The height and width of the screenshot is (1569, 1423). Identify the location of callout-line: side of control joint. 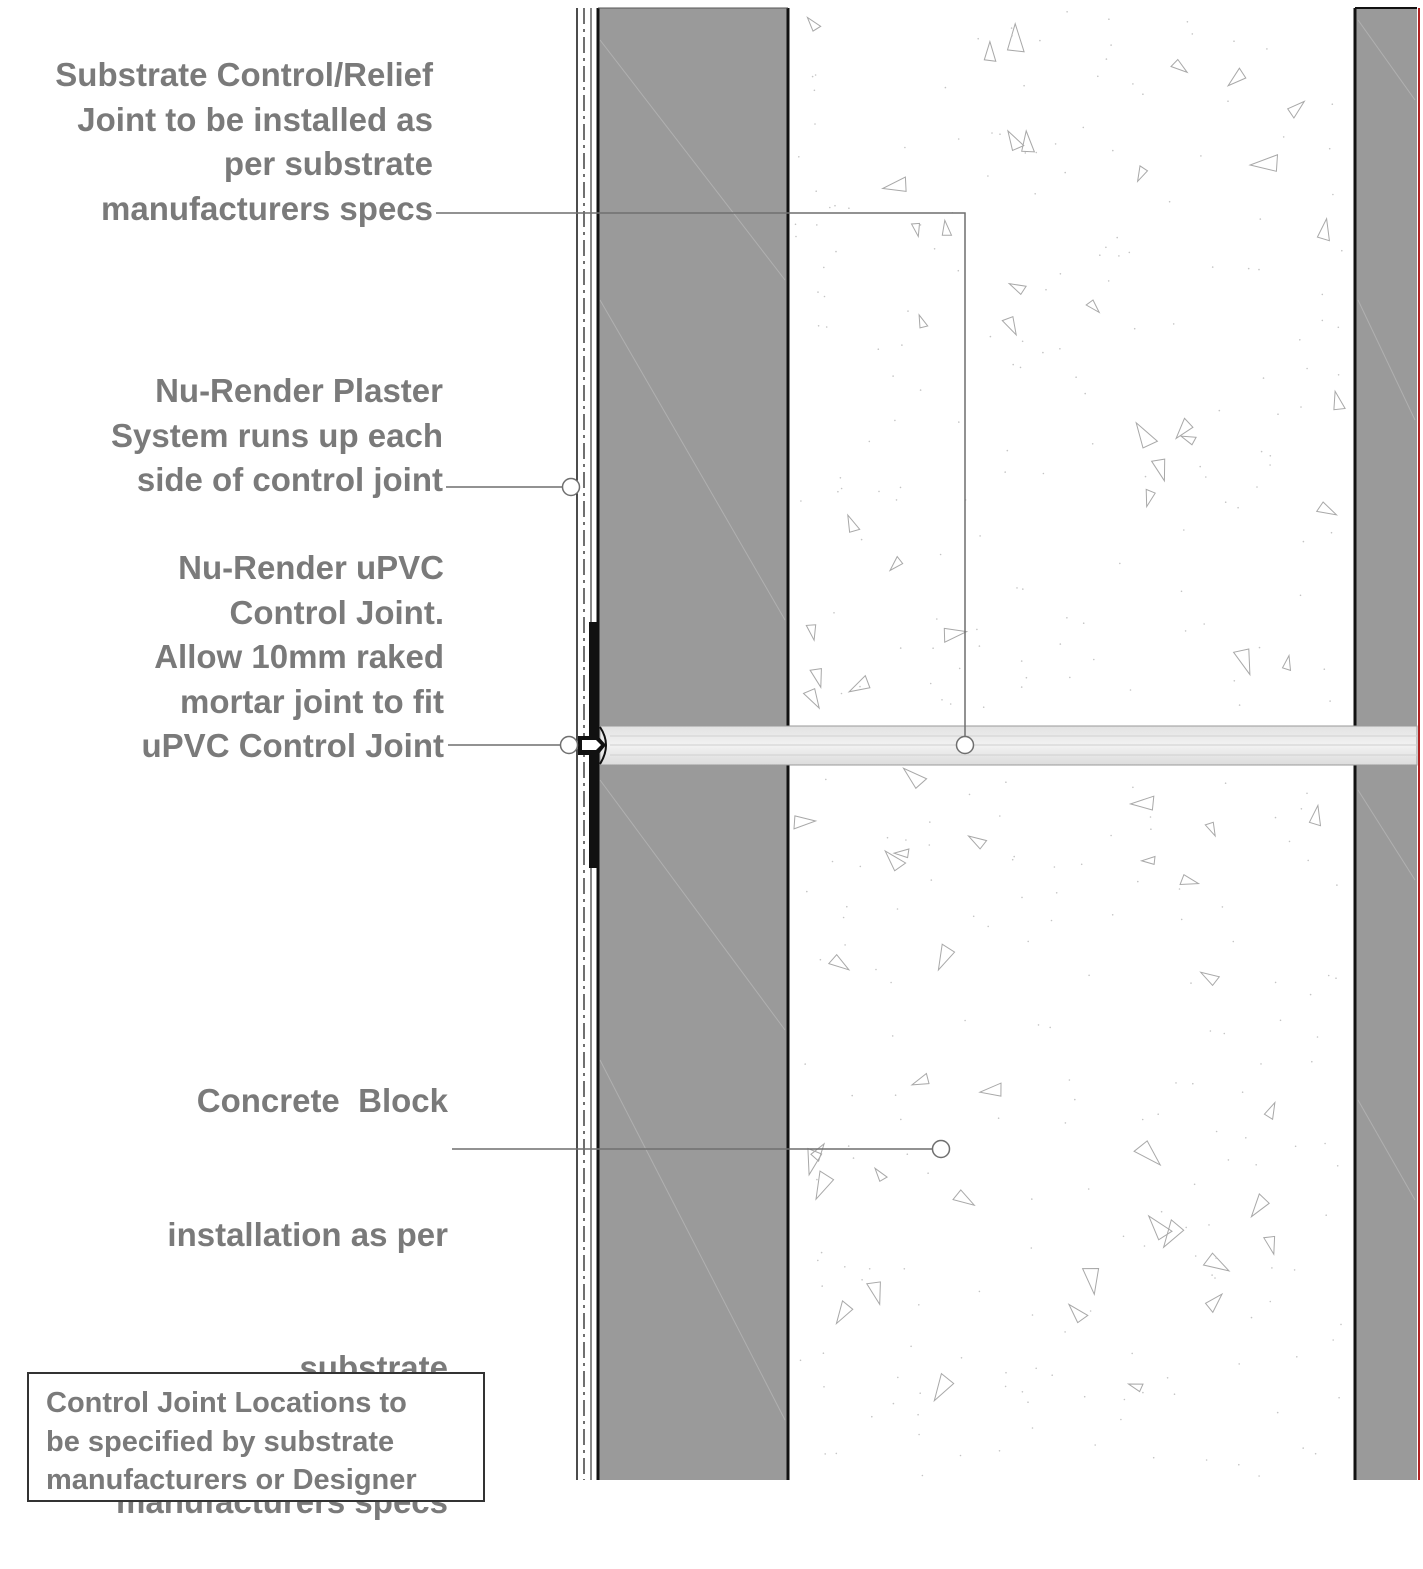
(289, 479).